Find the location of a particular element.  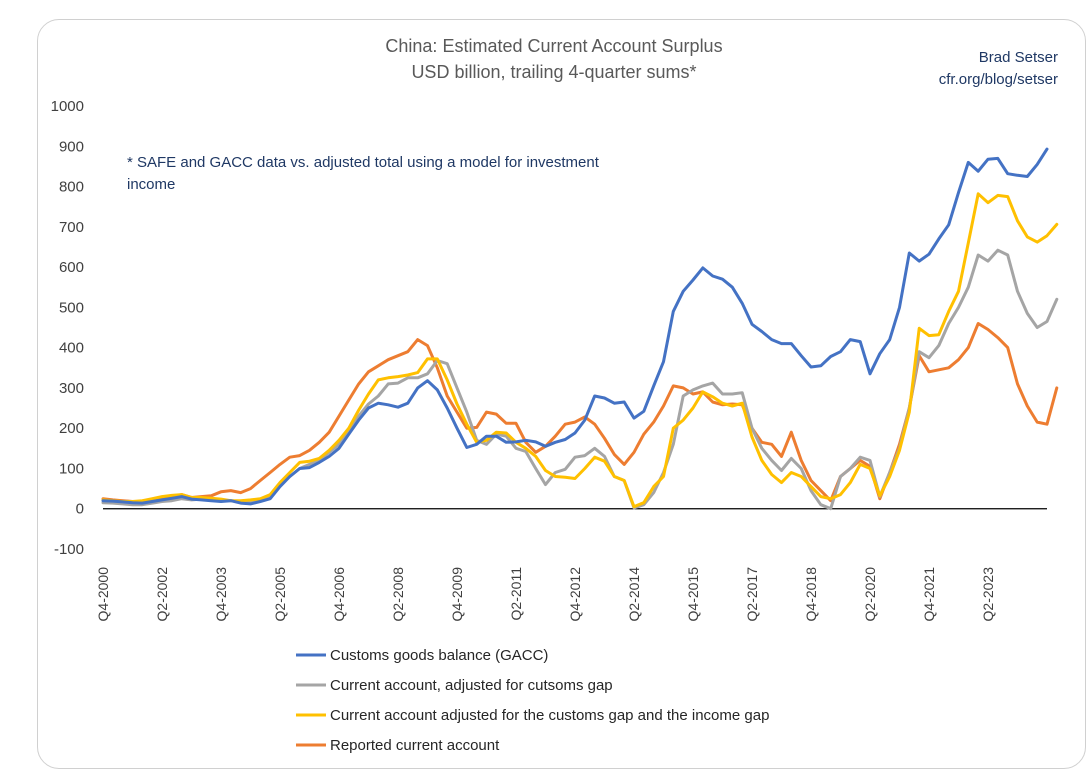

y-tick-label: 800 is located at coordinates (71, 187).